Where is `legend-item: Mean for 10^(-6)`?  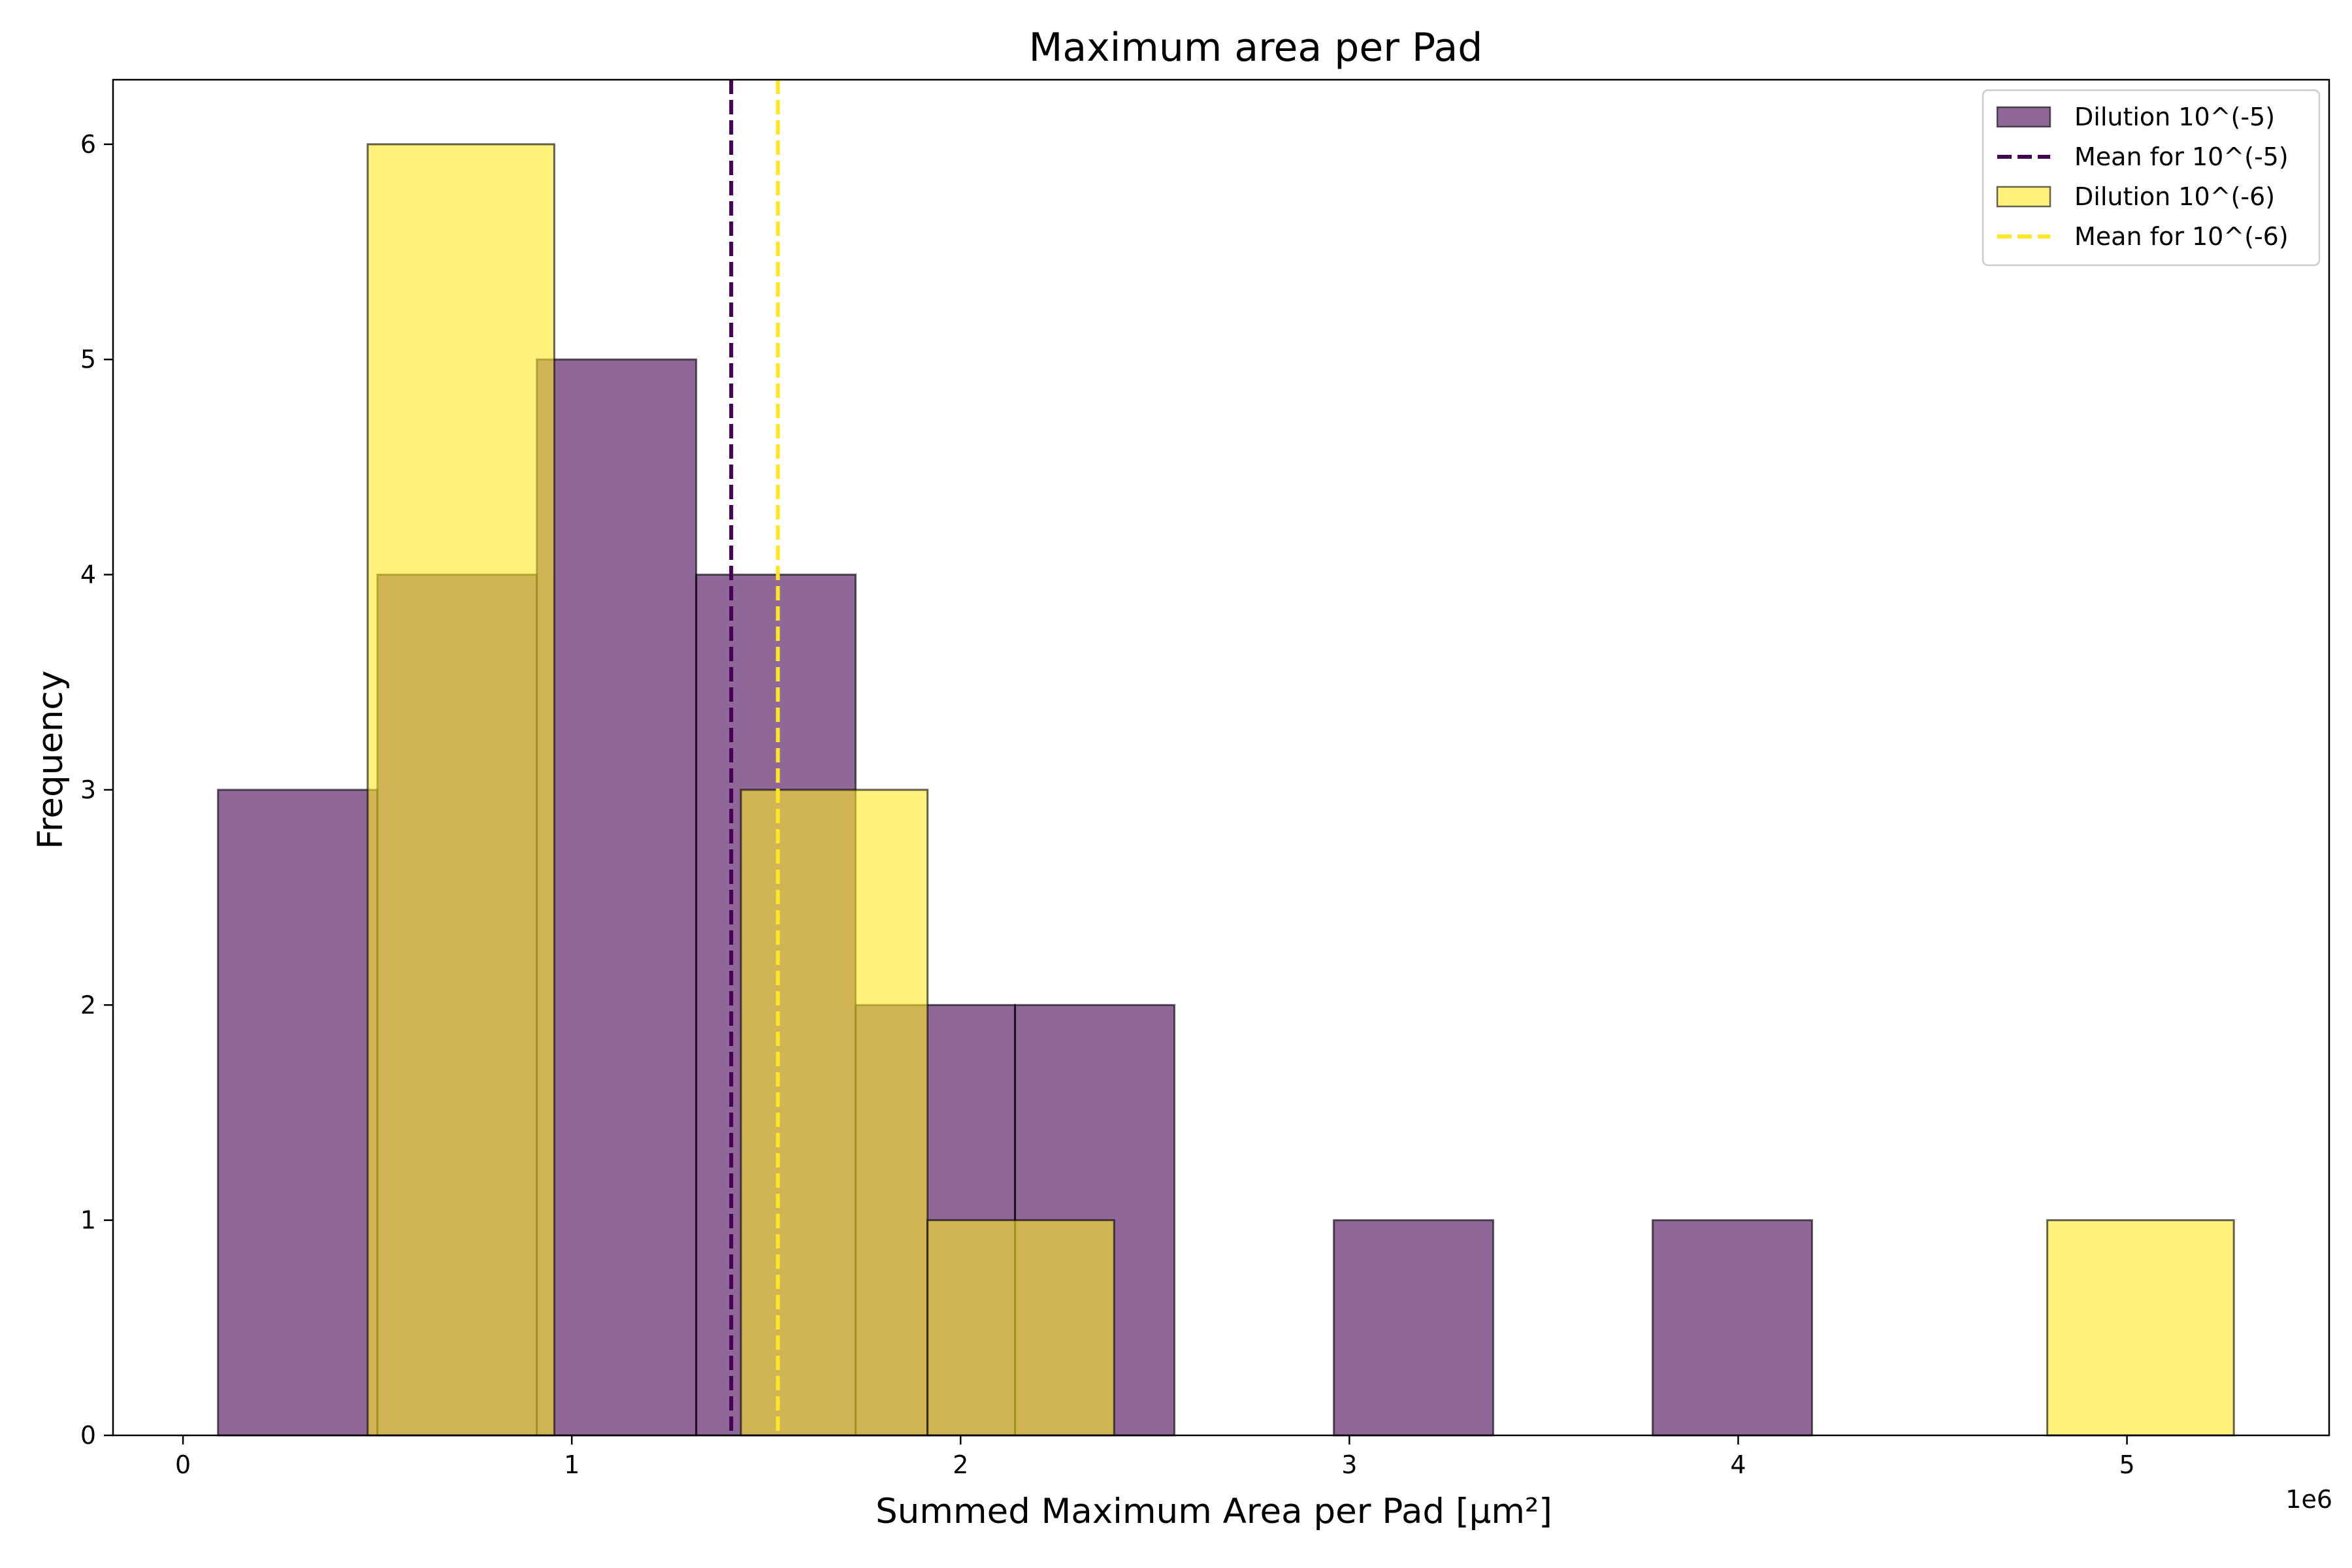
legend-item: Mean for 10^(-6) is located at coordinates (2143, 236).